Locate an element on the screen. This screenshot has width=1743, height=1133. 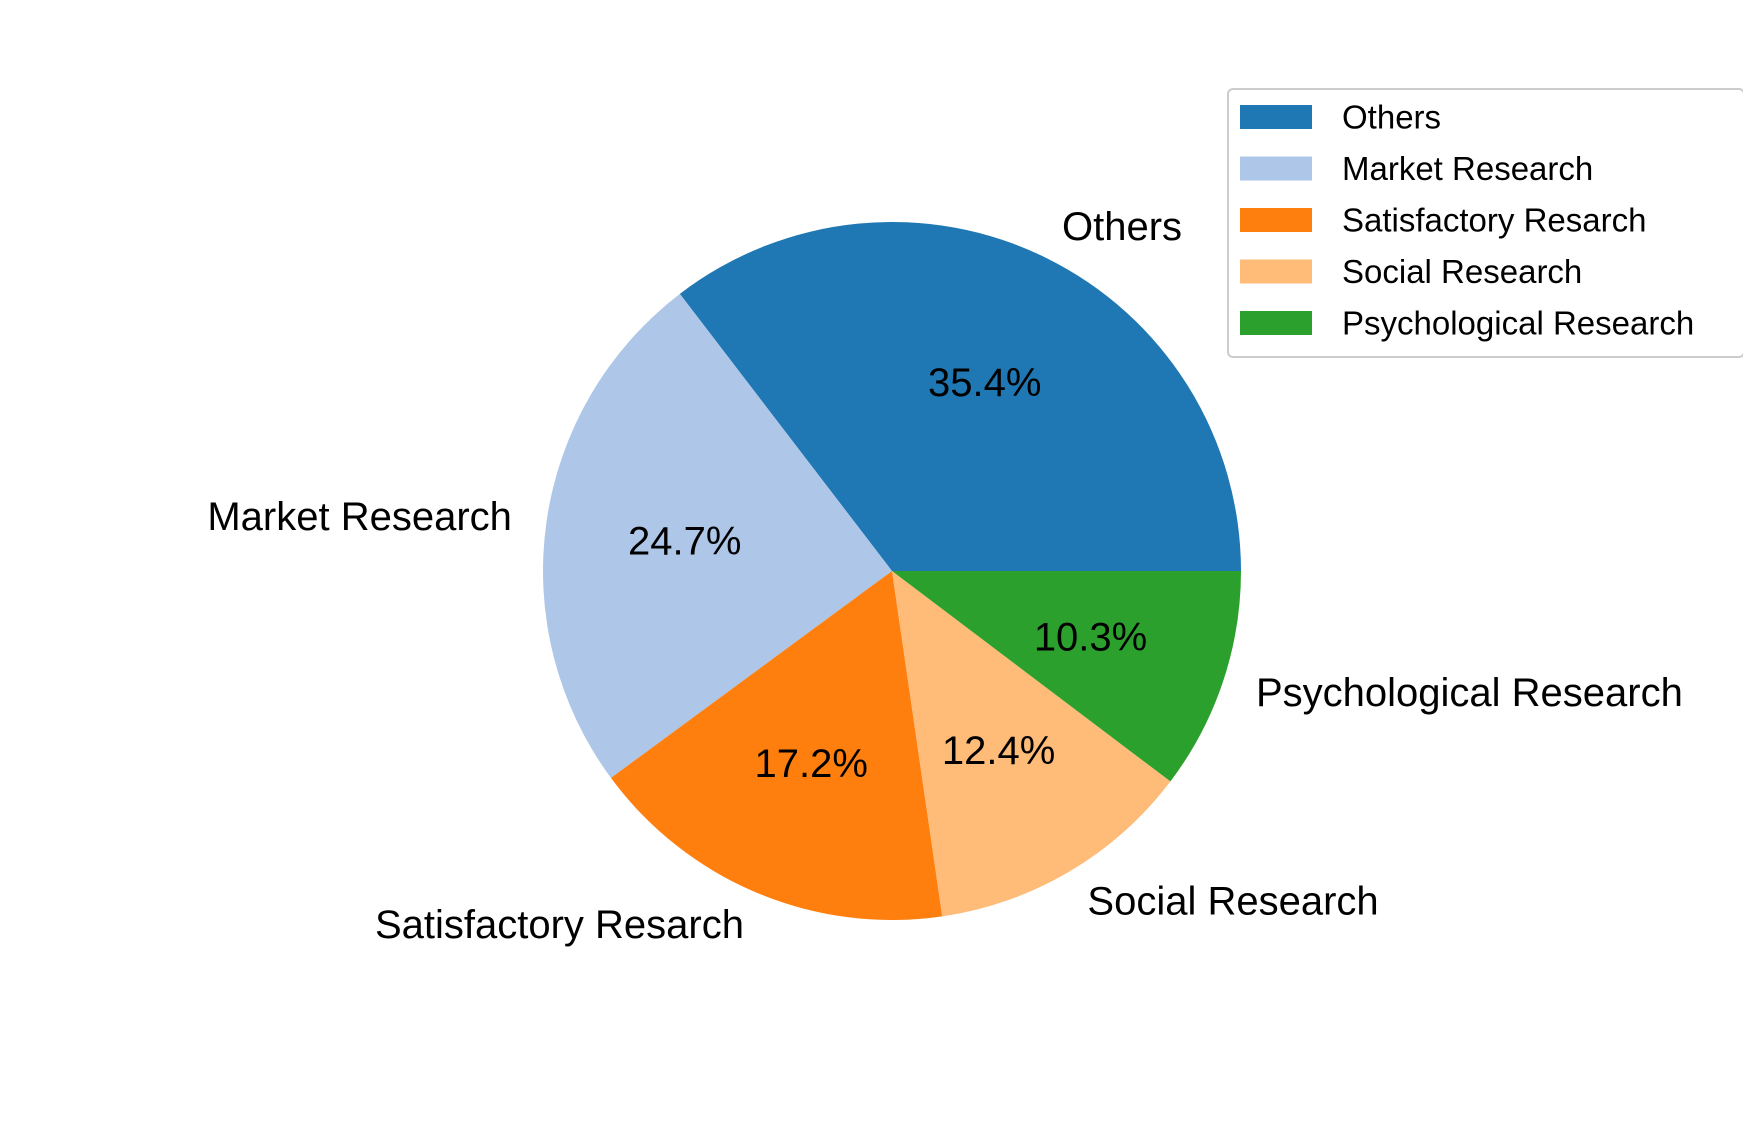
legend-swatch-others is located at coordinates (1276, 117).